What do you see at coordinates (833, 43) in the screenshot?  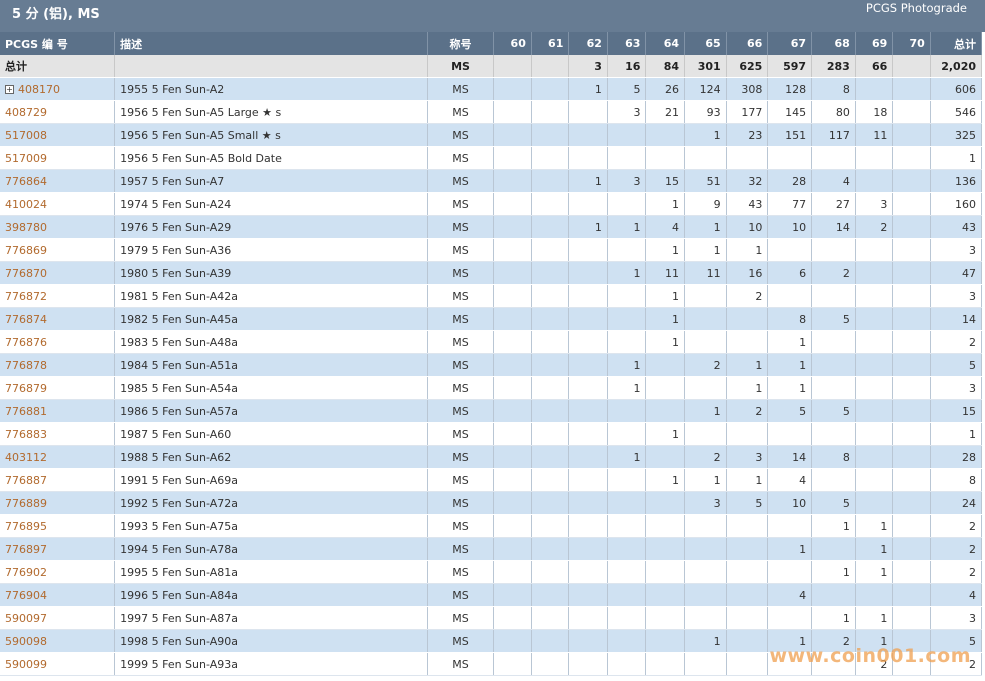 I see `column-header: 68` at bounding box center [833, 43].